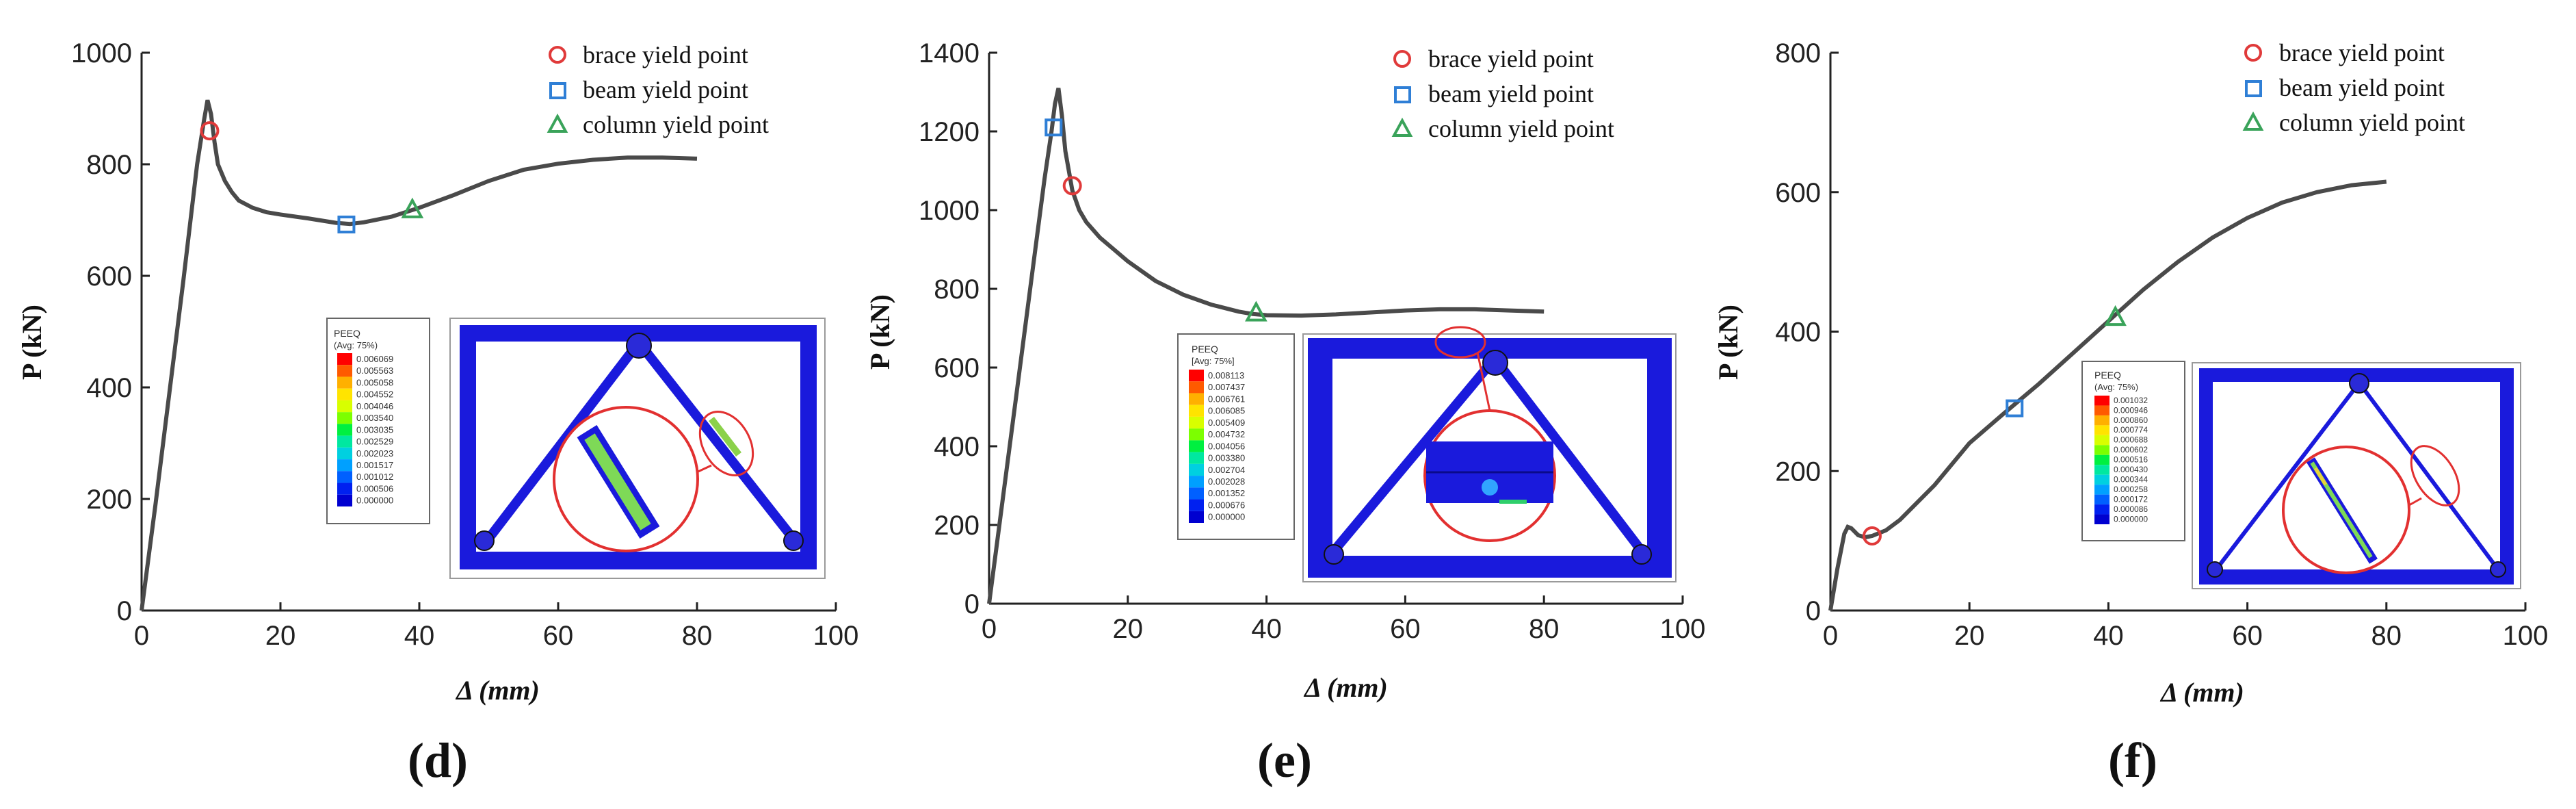 This screenshot has height=809, width=2576. What do you see at coordinates (2430, 478) in the screenshot?
I see `frame-right-brace-f` at bounding box center [2430, 478].